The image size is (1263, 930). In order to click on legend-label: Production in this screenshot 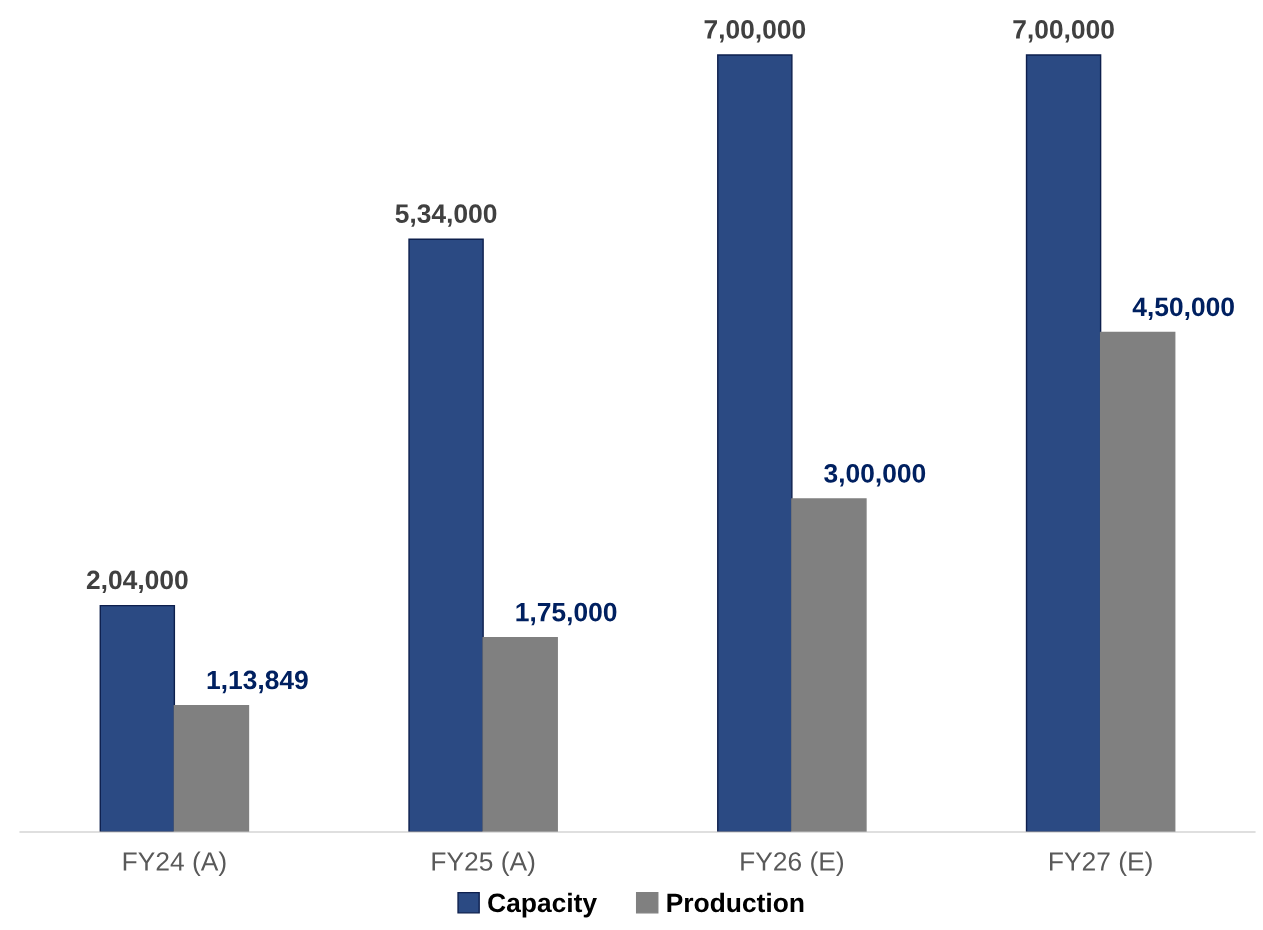, I will do `click(735, 902)`.